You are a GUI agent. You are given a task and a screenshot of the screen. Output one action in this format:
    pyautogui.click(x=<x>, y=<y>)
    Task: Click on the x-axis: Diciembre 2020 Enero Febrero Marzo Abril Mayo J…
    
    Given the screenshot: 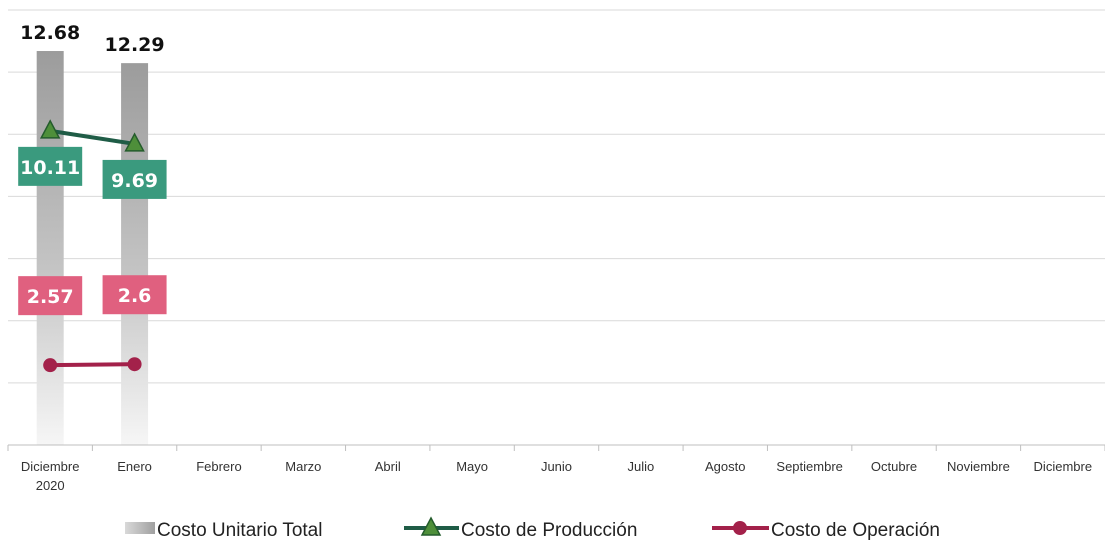 What is the action you would take?
    pyautogui.click(x=556, y=468)
    